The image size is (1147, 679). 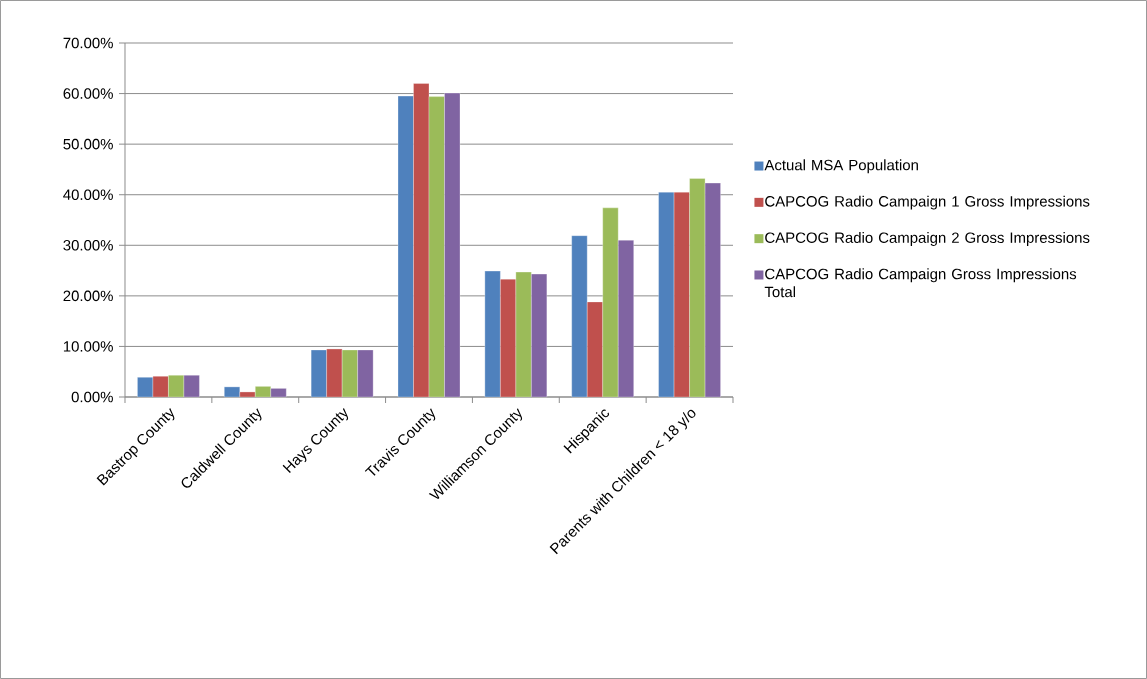 What do you see at coordinates (841, 166) in the screenshot?
I see `legend-label: Actual MSA Population` at bounding box center [841, 166].